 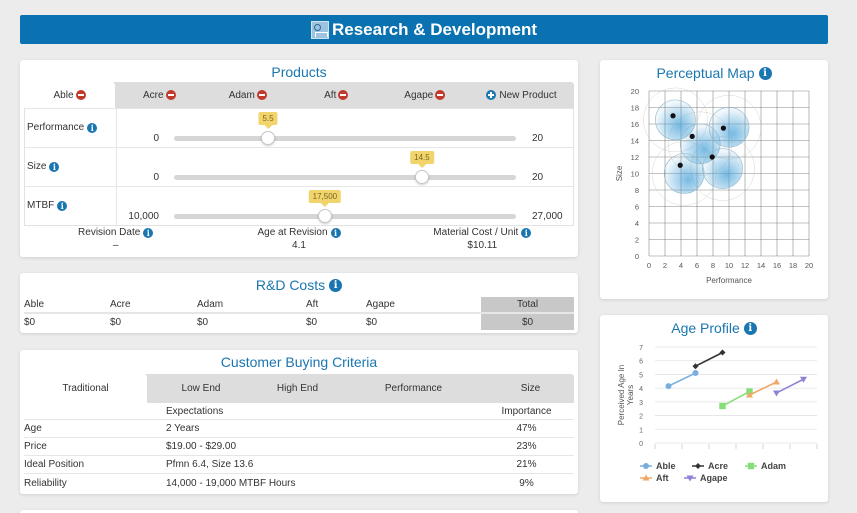 I want to click on legend-item: Acre, so click(x=710, y=466).